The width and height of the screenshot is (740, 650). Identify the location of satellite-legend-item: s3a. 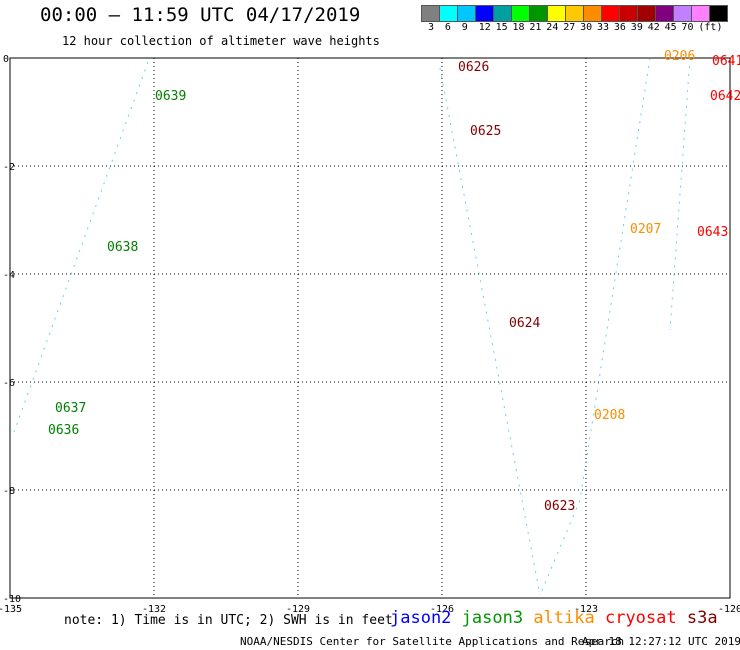
(702, 618).